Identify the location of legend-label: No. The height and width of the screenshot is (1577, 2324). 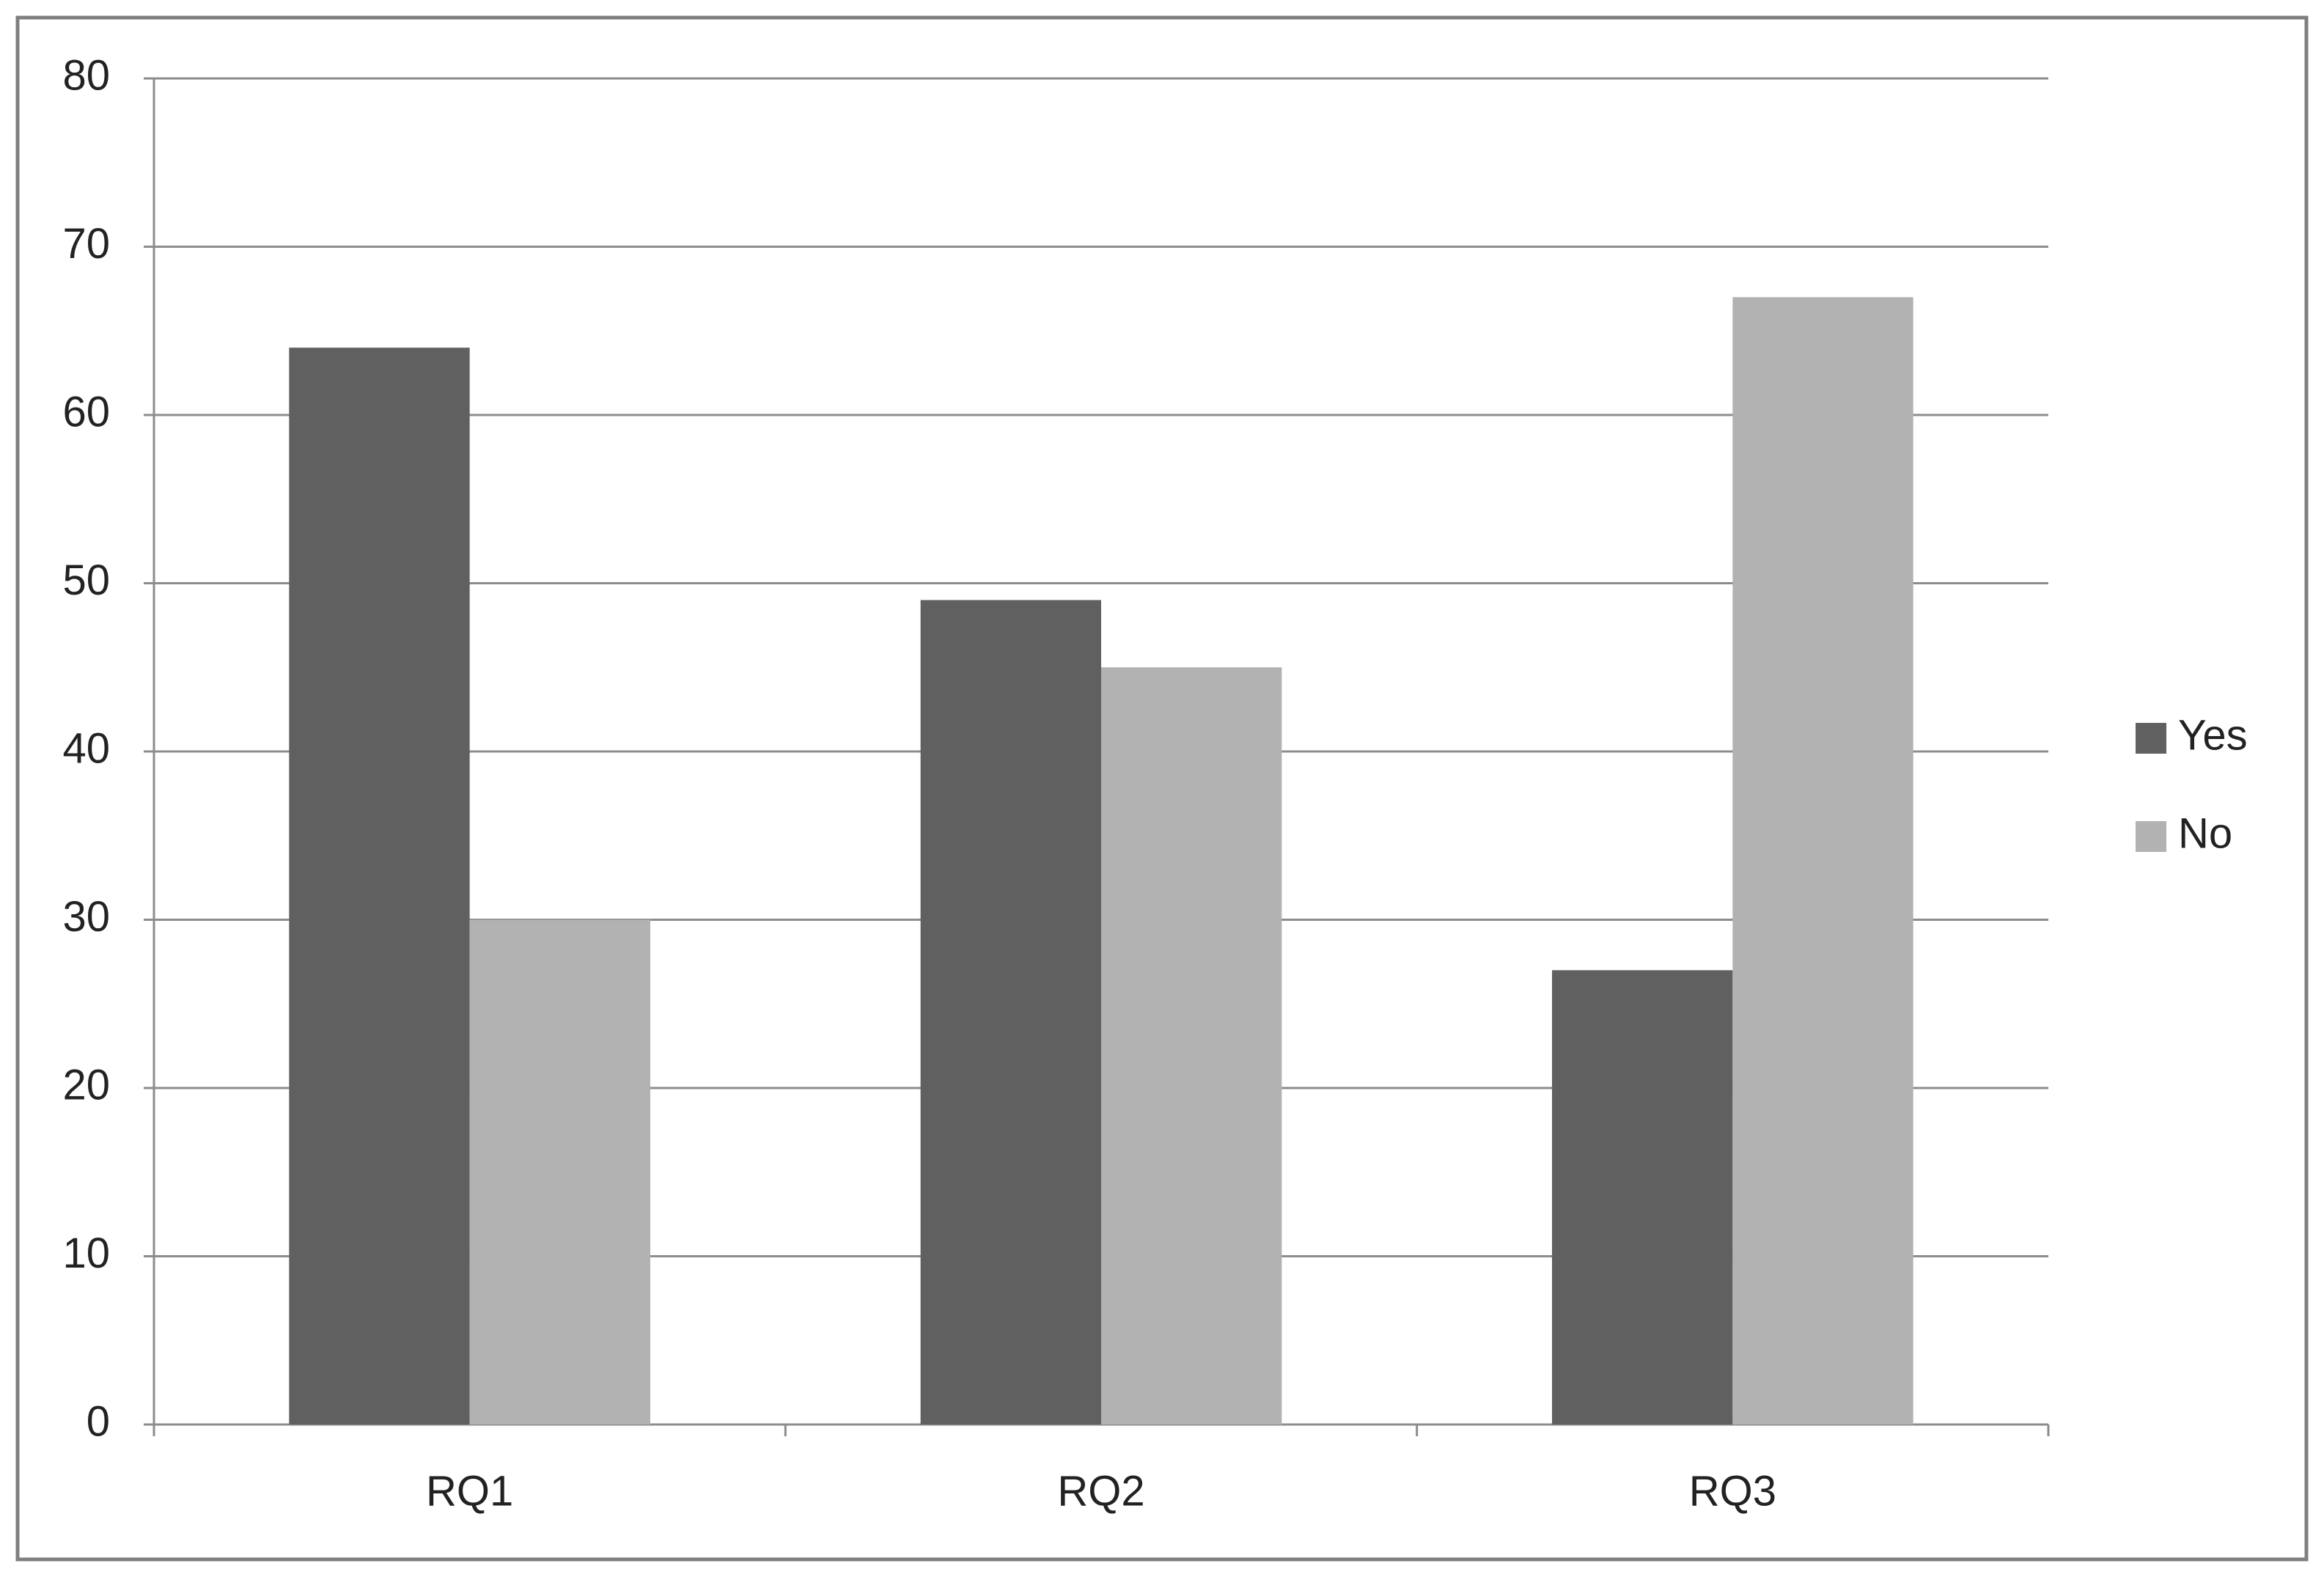
(2205, 833).